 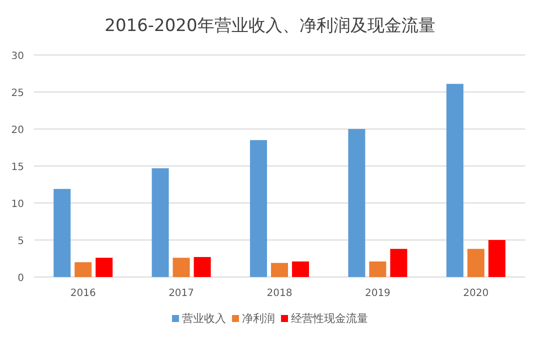 What do you see at coordinates (258, 318) in the screenshot?
I see `legend-label: 净利润` at bounding box center [258, 318].